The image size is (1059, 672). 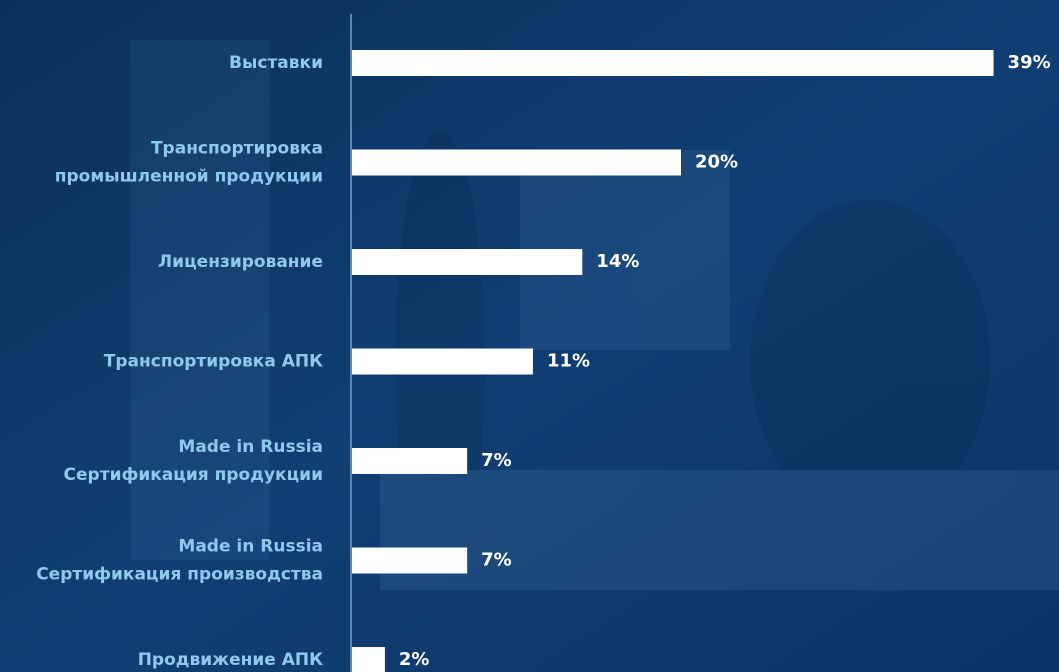 What do you see at coordinates (193, 475) in the screenshot?
I see `category-label: Сертификация продукции` at bounding box center [193, 475].